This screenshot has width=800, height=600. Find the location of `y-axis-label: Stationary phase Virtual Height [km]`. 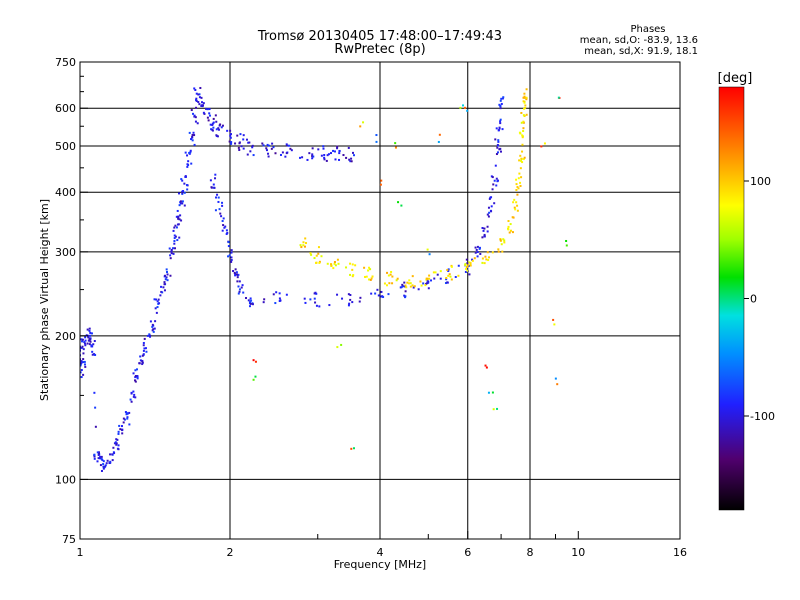

y-axis-label: Stationary phase Virtual Height [km] is located at coordinates (44, 300).